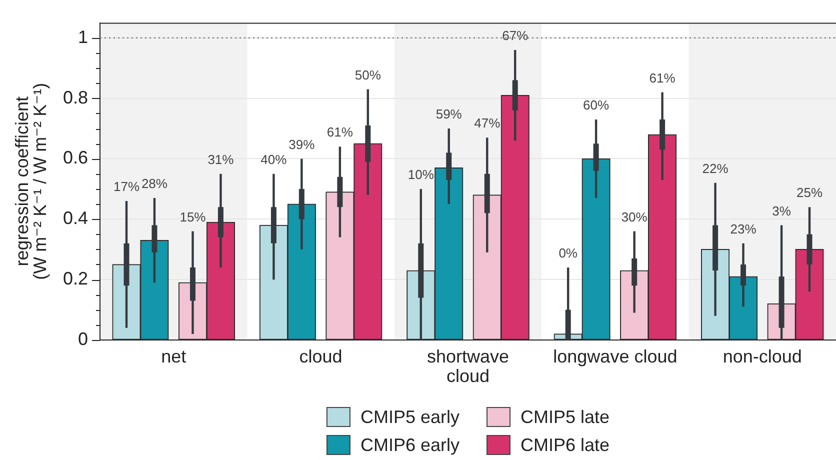 The image size is (836, 460). I want to click on legend-label: CMIP5 late, so click(565, 416).